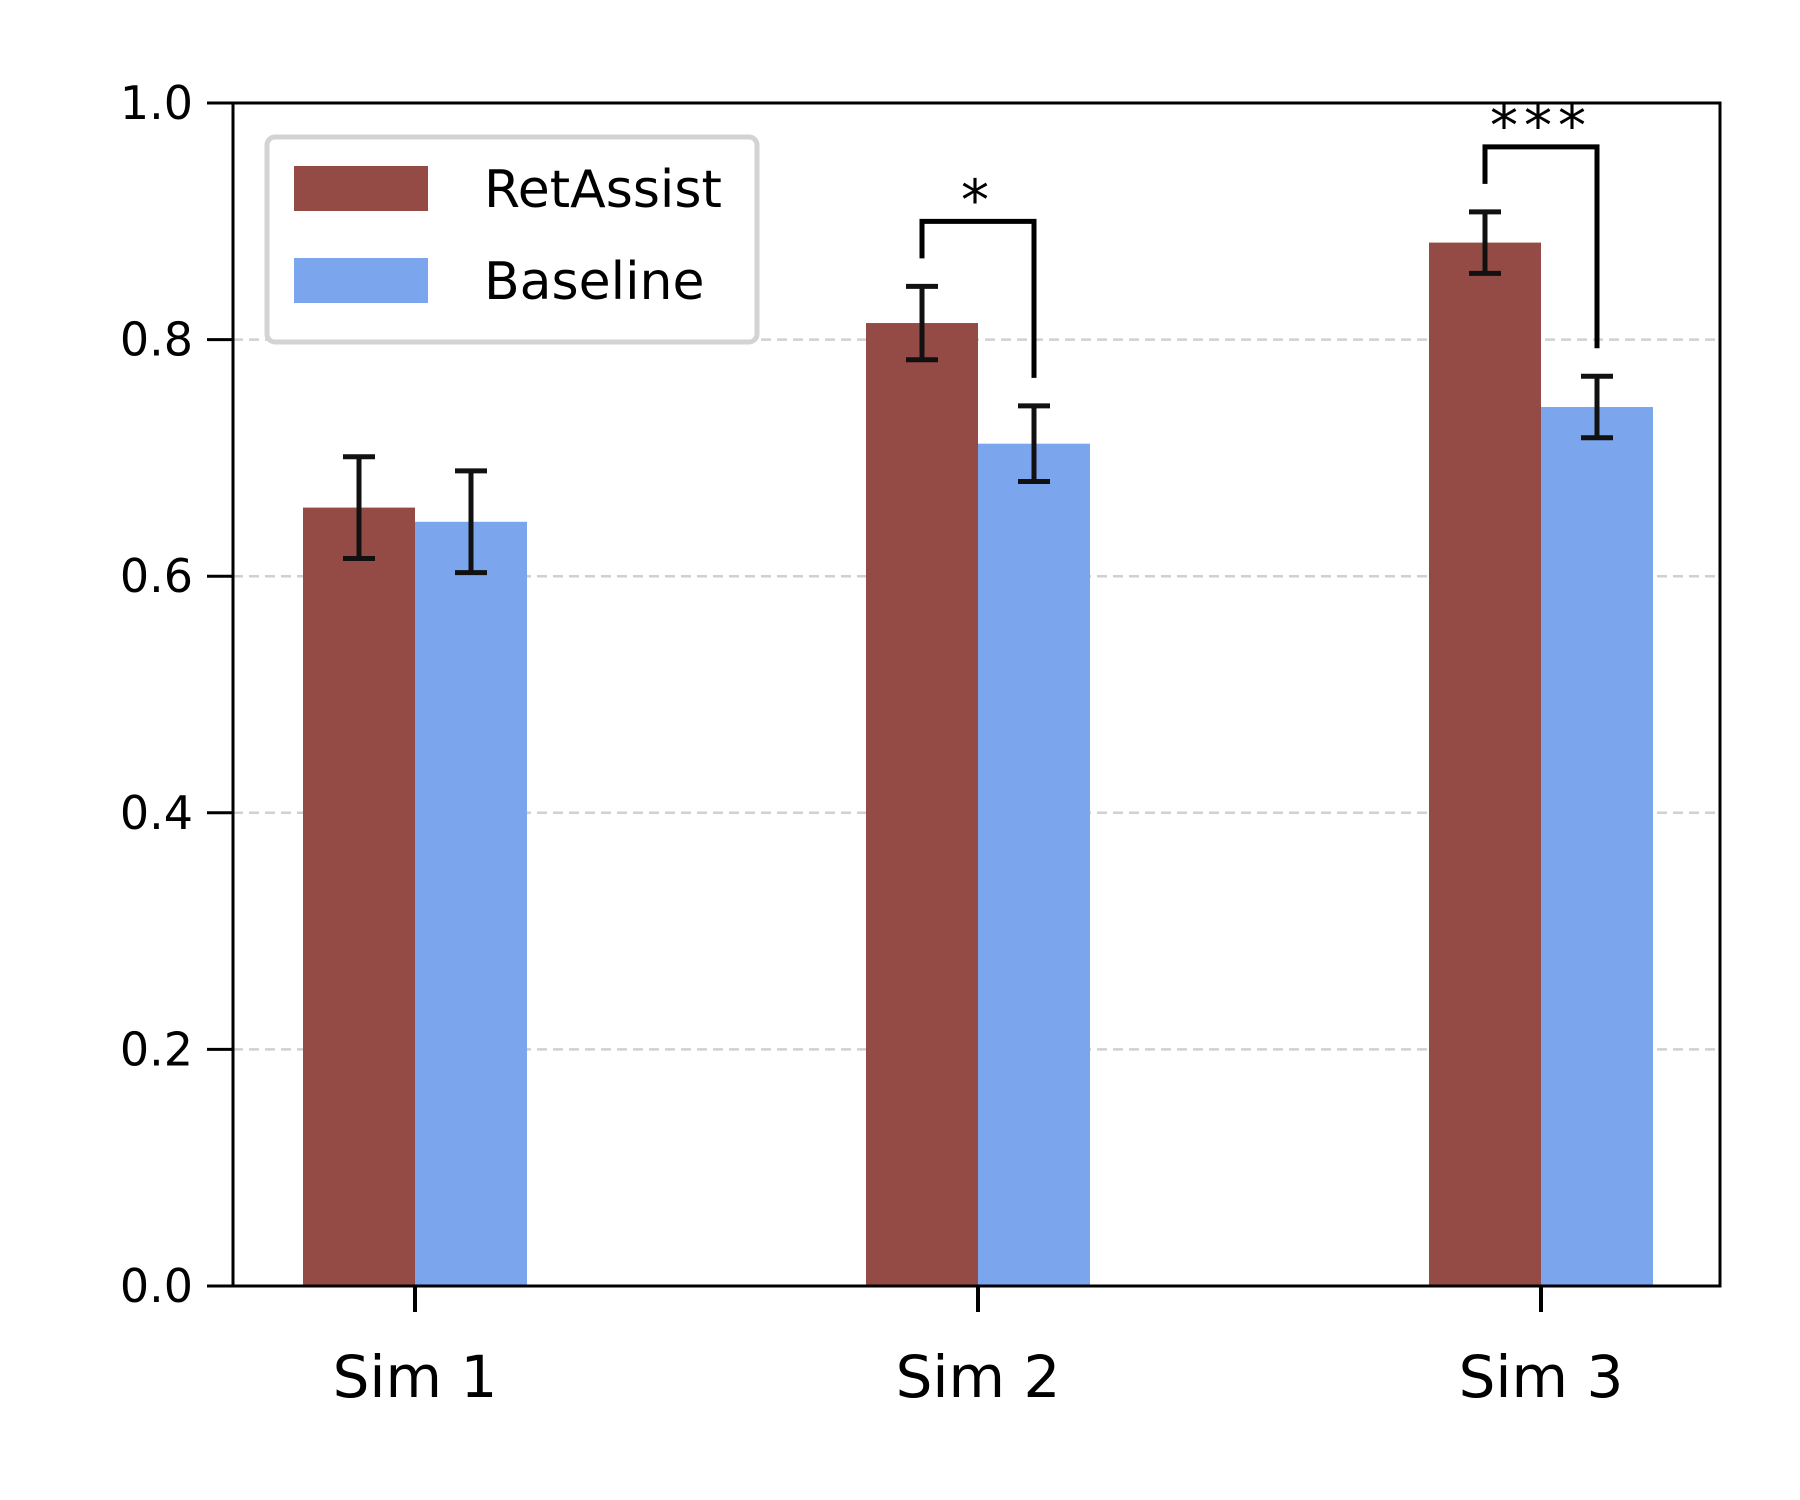 The image size is (1800, 1500). I want to click on significance-label: ***, so click(1541, 126).